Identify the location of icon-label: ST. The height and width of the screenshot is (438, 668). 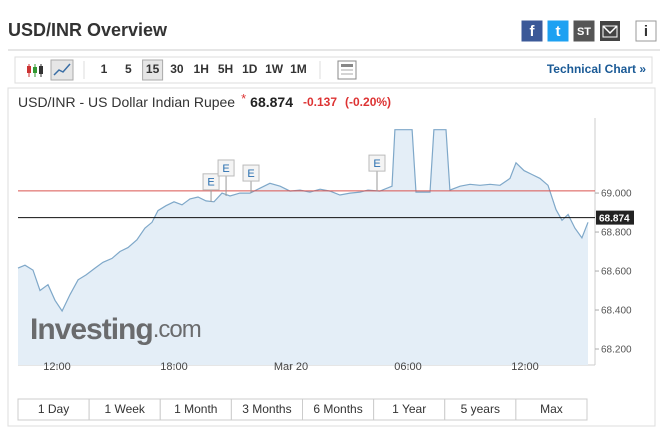
(584, 32).